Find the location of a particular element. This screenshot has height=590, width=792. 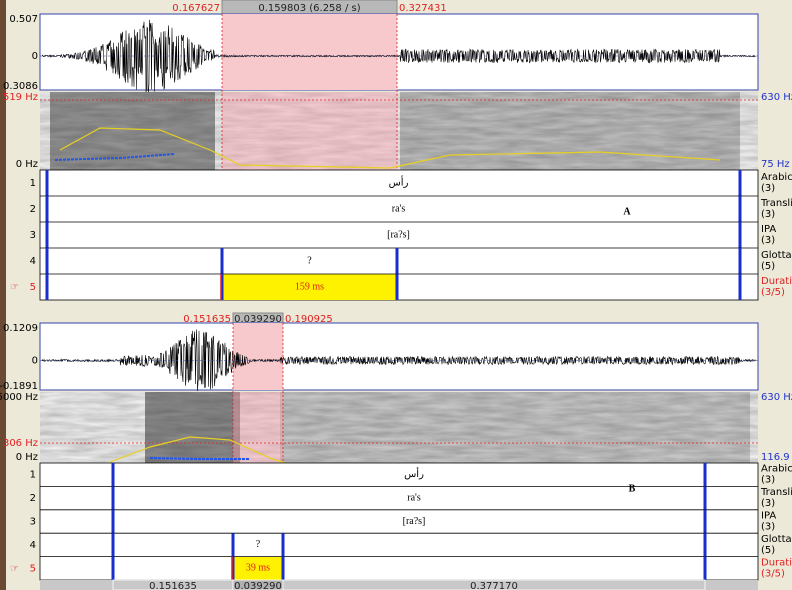

pitch-bottom-label: 116.9 Hz is located at coordinates (776, 457).